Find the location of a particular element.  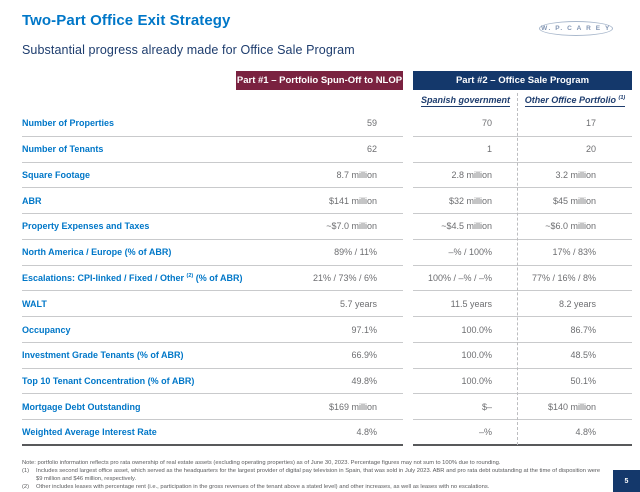

row-label: Number of Properties is located at coordinates (68, 123).